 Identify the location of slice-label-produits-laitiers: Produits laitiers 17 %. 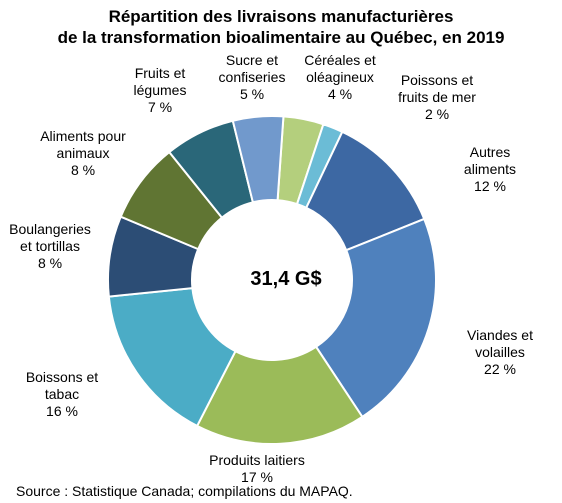
(257, 469).